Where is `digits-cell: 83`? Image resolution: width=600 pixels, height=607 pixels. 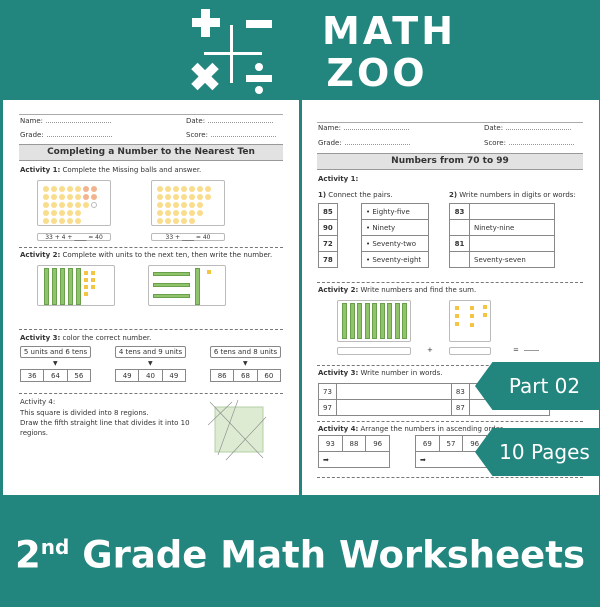
digits-cell: 83 is located at coordinates (459, 211).